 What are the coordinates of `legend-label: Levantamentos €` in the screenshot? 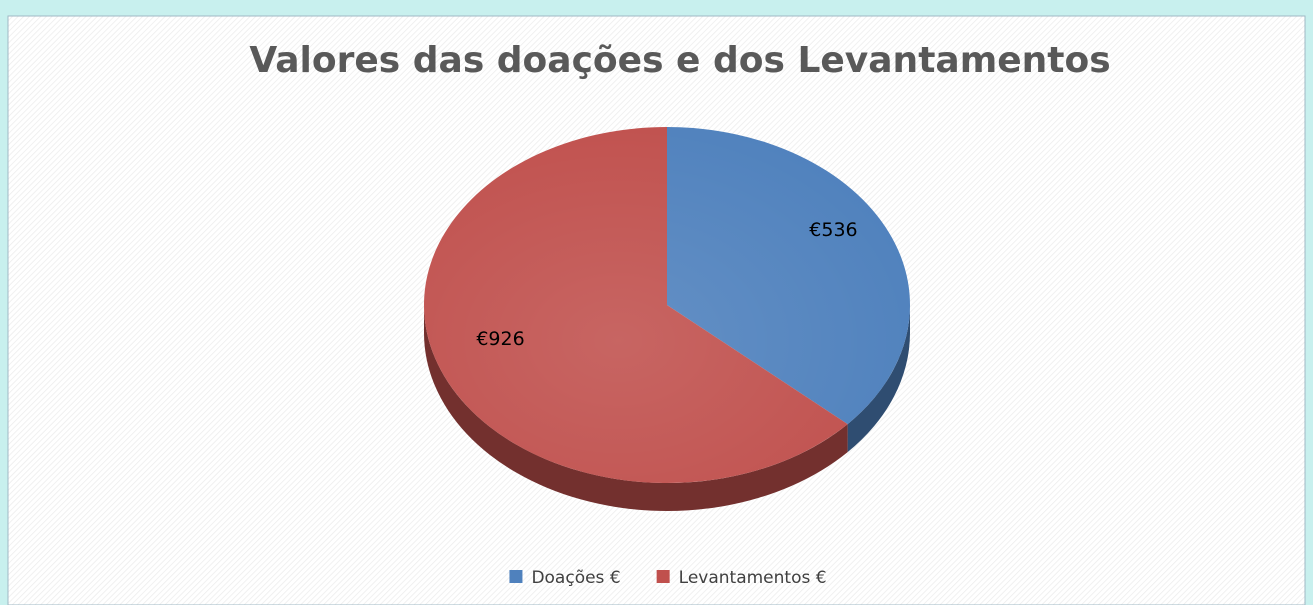 It's located at (753, 578).